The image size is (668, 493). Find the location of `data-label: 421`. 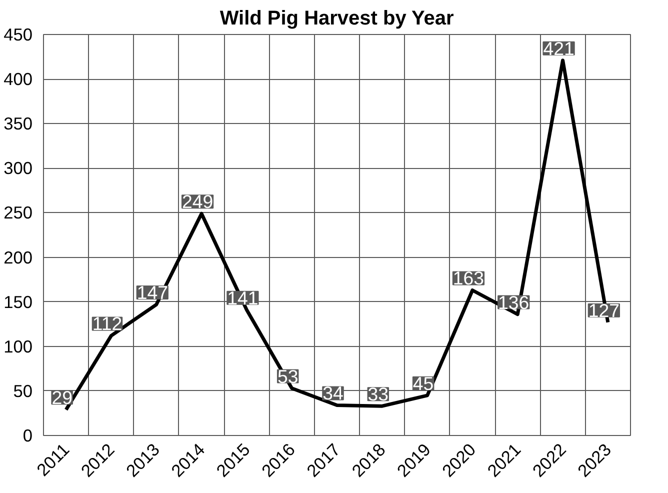

data-label: 421 is located at coordinates (558, 48).